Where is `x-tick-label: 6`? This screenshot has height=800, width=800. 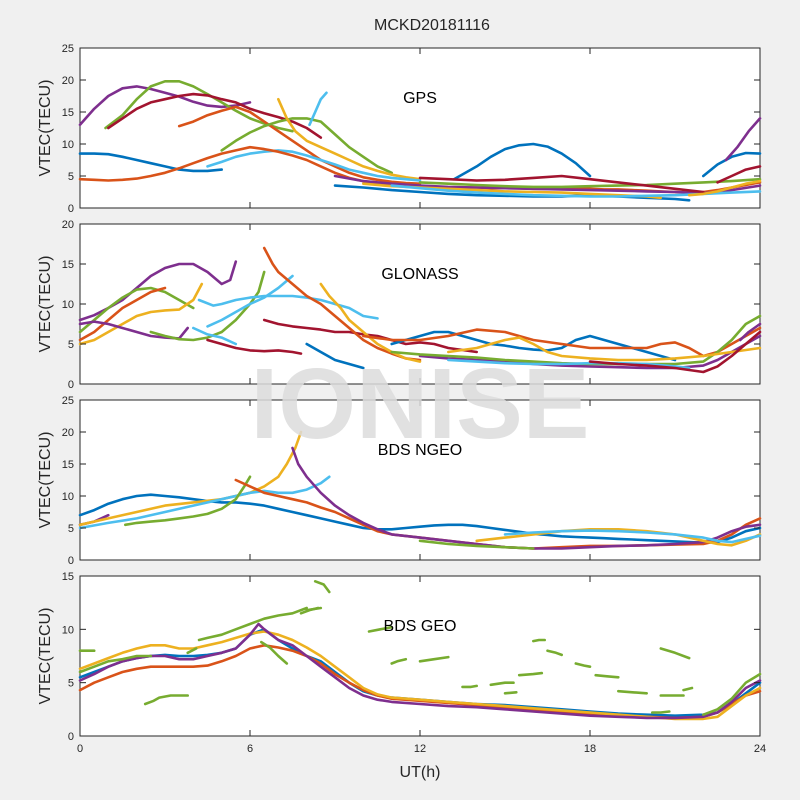 x-tick-label: 6 is located at coordinates (250, 749).